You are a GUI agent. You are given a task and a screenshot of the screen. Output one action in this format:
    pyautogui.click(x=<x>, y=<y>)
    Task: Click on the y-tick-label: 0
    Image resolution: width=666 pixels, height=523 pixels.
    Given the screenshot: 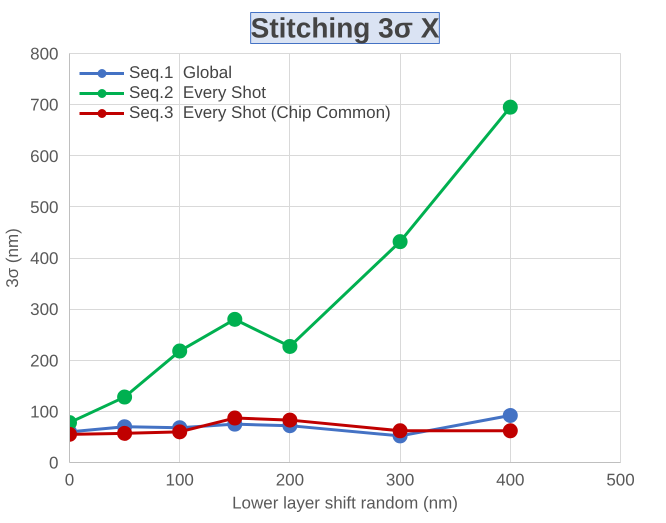 What is the action you would take?
    pyautogui.click(x=54, y=463)
    